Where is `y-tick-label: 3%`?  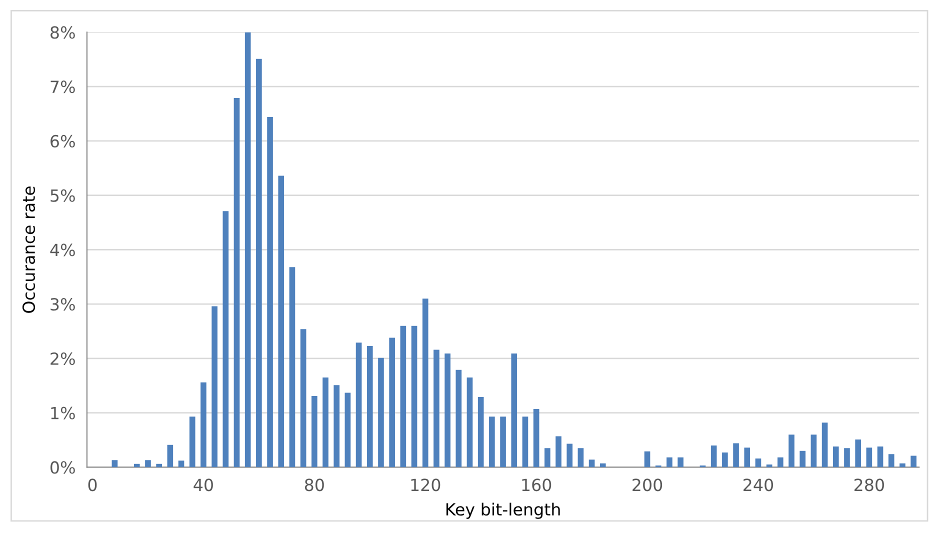 y-tick-label: 3% is located at coordinates (62, 304).